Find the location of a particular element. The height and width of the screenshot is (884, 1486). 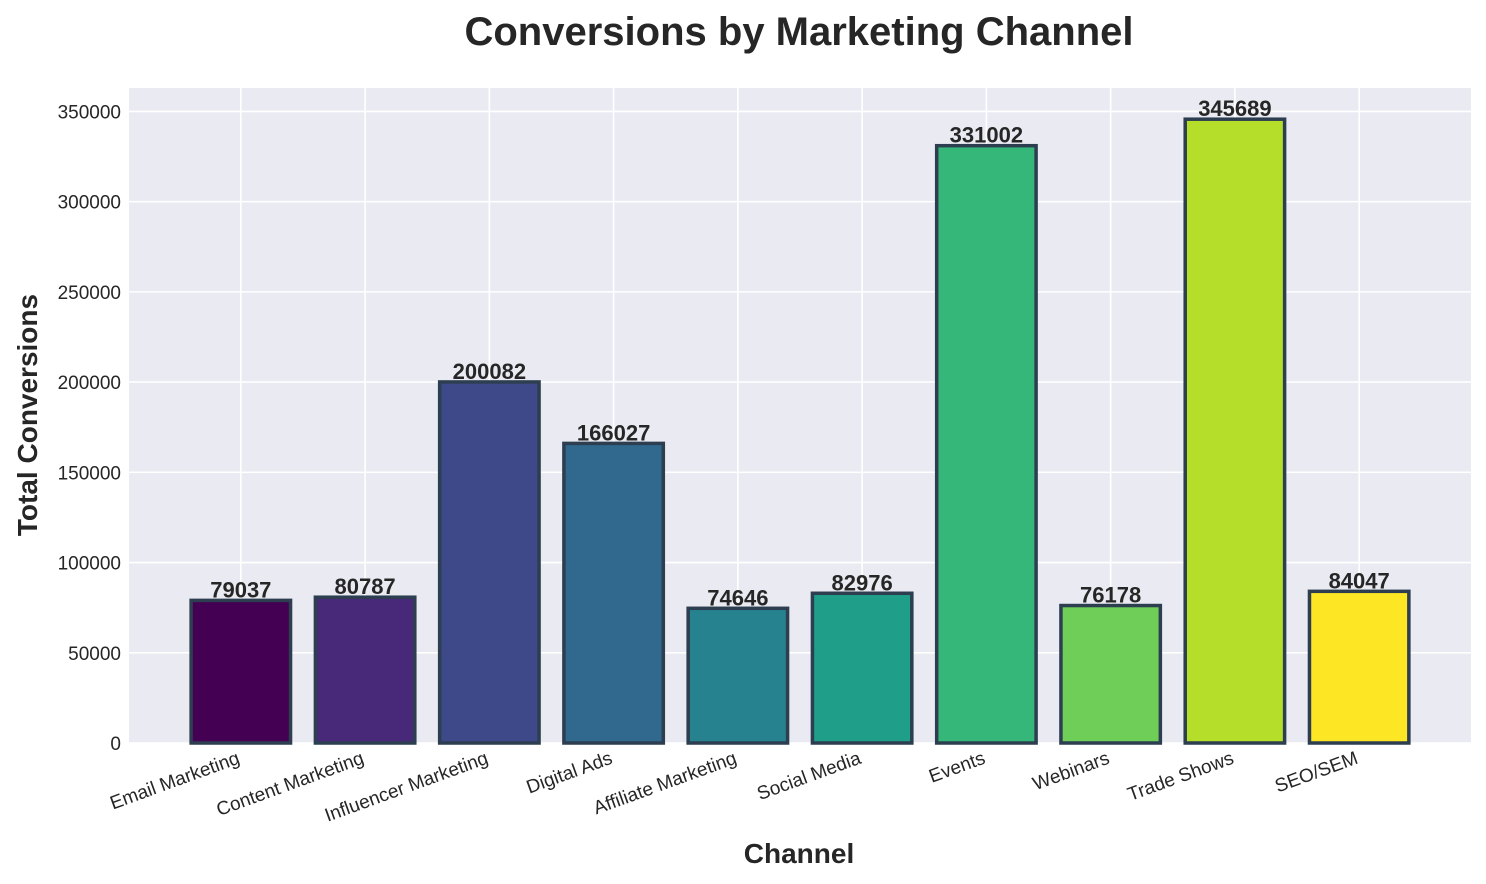

bar-value-label: 80787 is located at coordinates (364, 586).